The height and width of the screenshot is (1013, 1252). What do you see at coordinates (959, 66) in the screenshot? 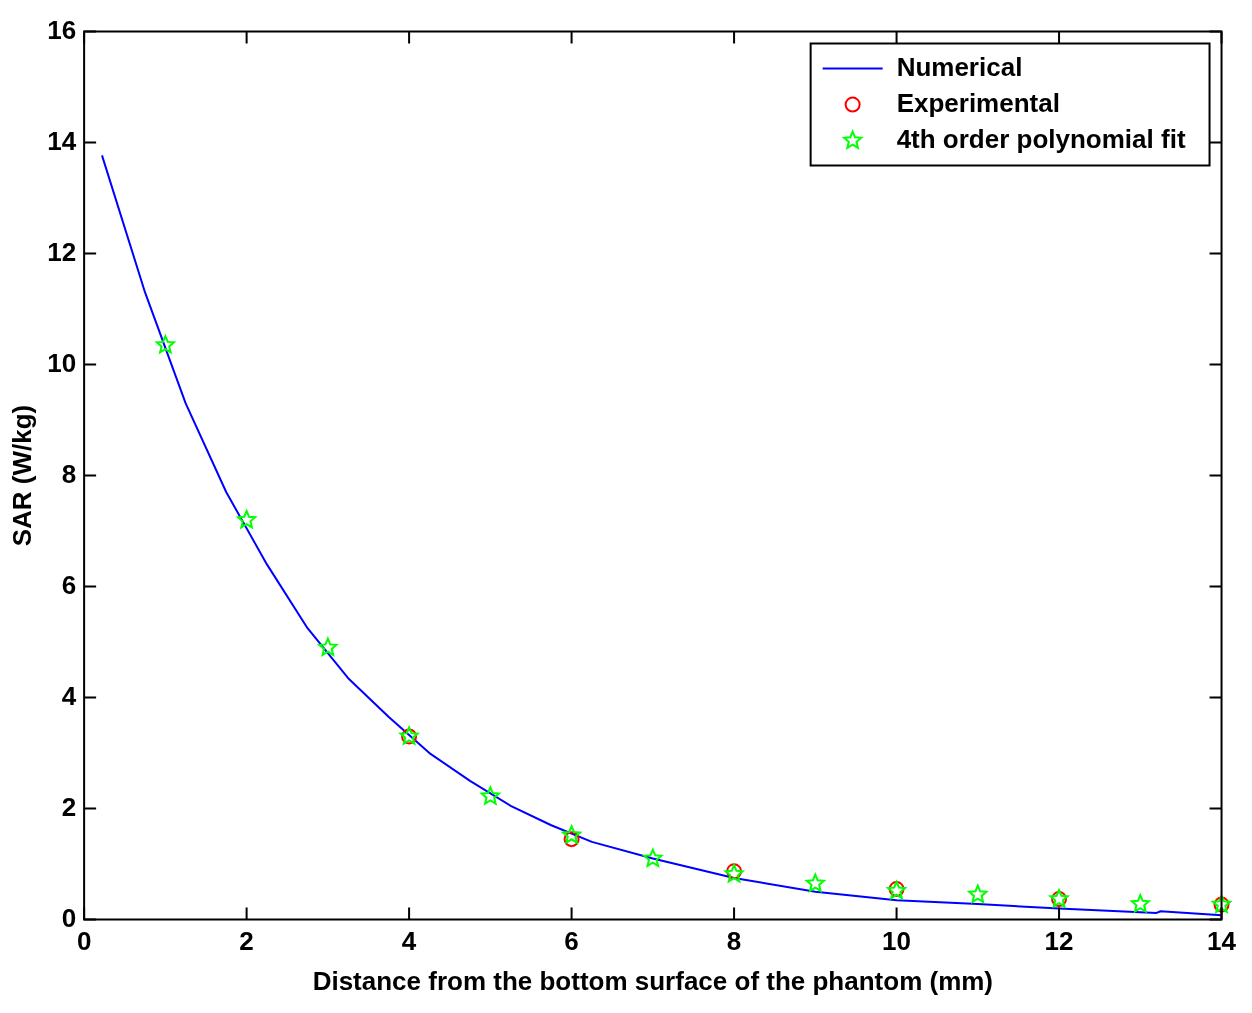
I see `legend-label: Numerical` at bounding box center [959, 66].